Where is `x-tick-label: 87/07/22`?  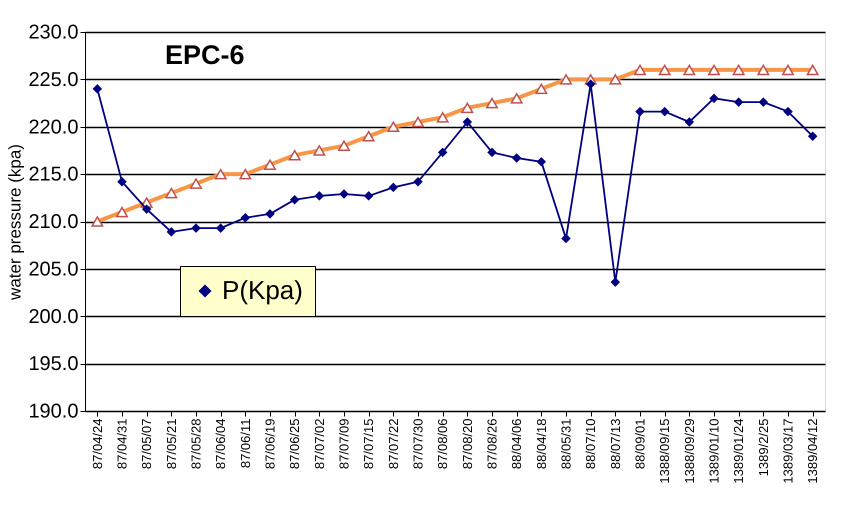 x-tick-label: 87/07/22 is located at coordinates (393, 444).